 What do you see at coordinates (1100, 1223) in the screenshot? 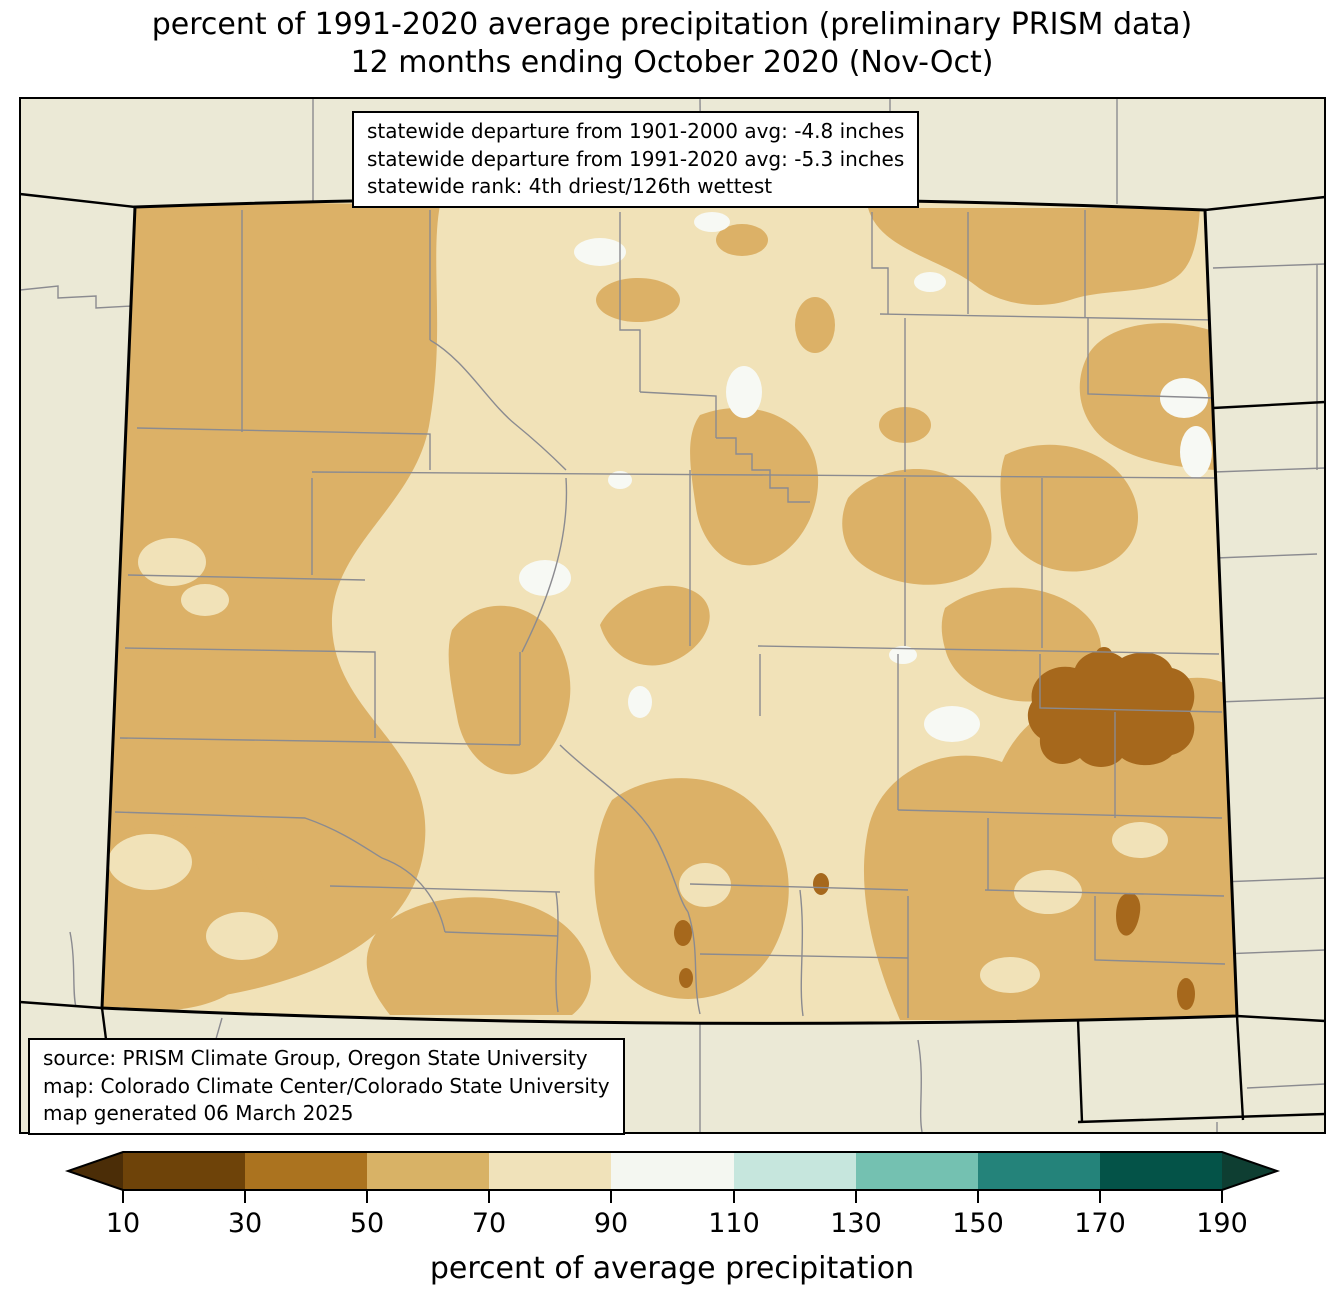
I see `colorbar-tick-label: 170` at bounding box center [1100, 1223].